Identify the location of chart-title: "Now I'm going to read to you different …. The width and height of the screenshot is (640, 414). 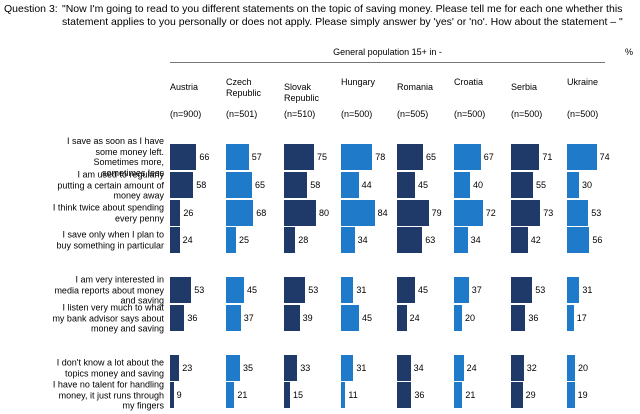
(342, 15).